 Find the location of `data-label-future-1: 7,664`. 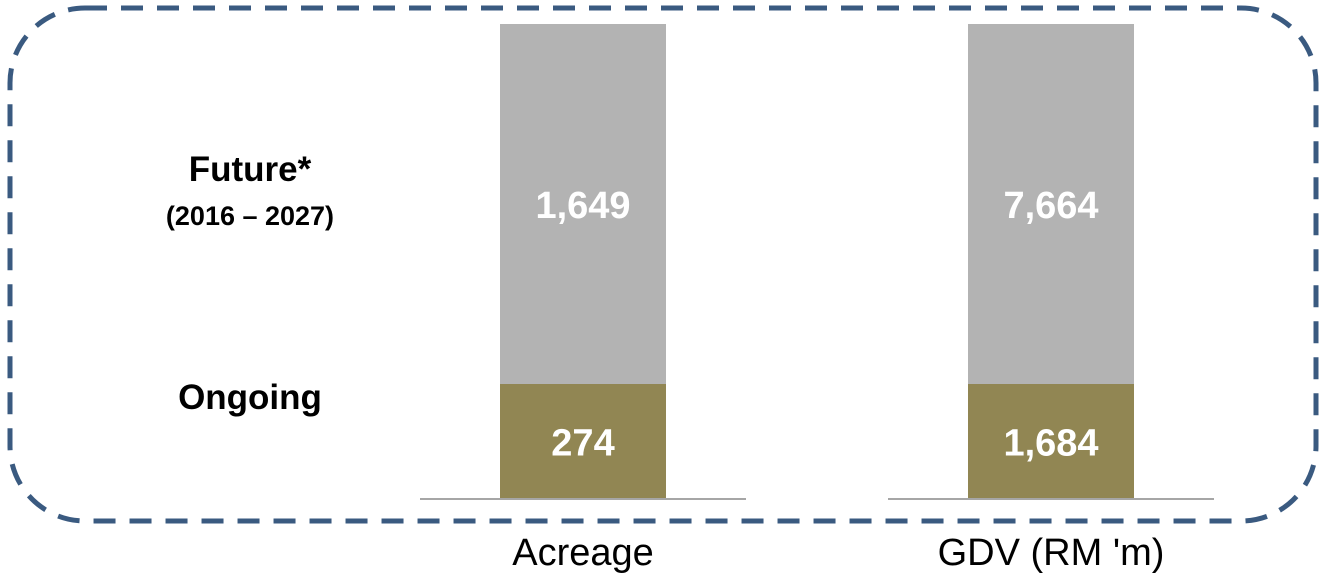

data-label-future-1: 7,664 is located at coordinates (1050, 206).